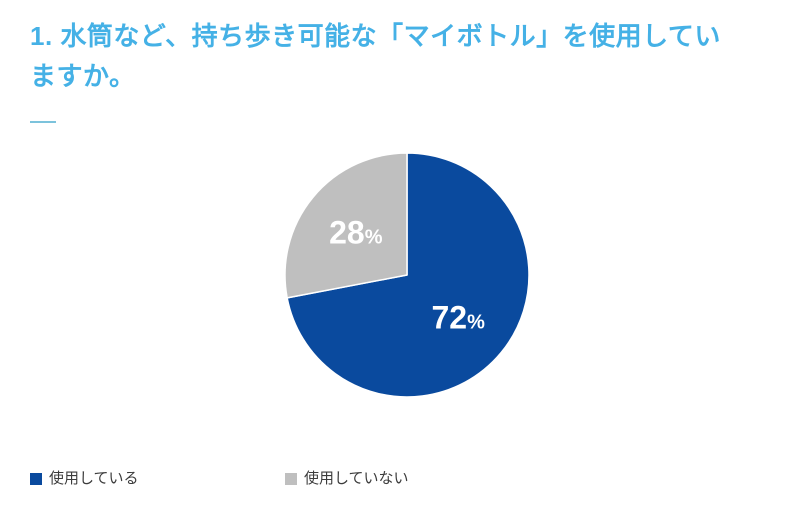  What do you see at coordinates (459, 317) in the screenshot?
I see `pie-slice-label-0: 72%` at bounding box center [459, 317].